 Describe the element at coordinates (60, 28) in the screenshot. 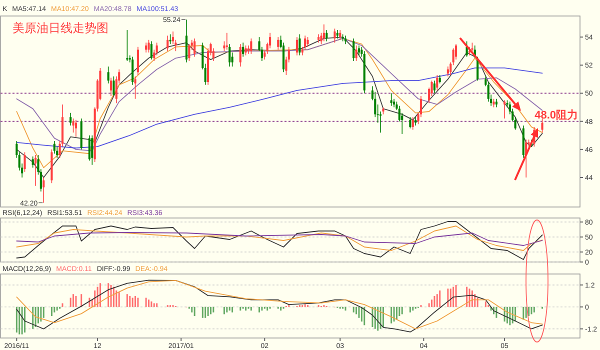

I see `chart-title: 美原油日线走势图` at that location.